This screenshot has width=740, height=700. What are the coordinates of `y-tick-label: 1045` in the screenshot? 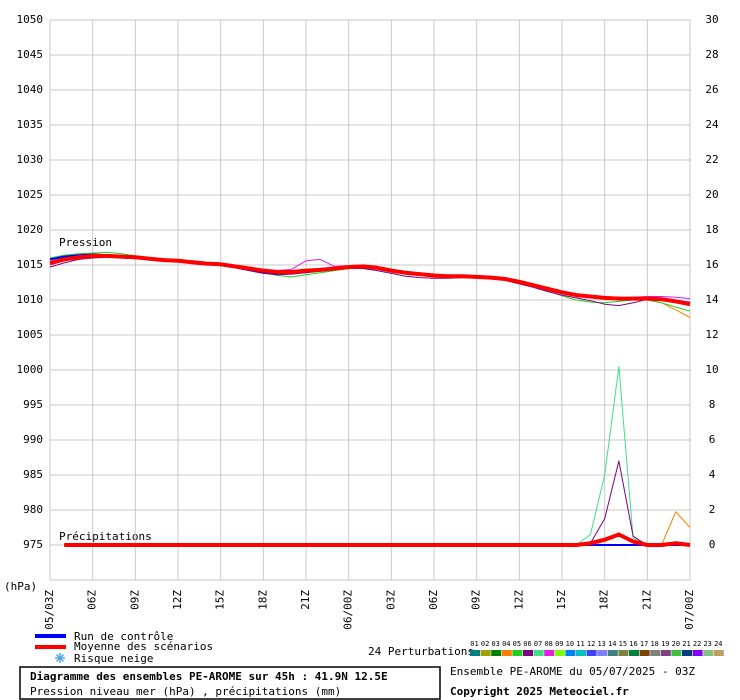 It's located at (30, 54).